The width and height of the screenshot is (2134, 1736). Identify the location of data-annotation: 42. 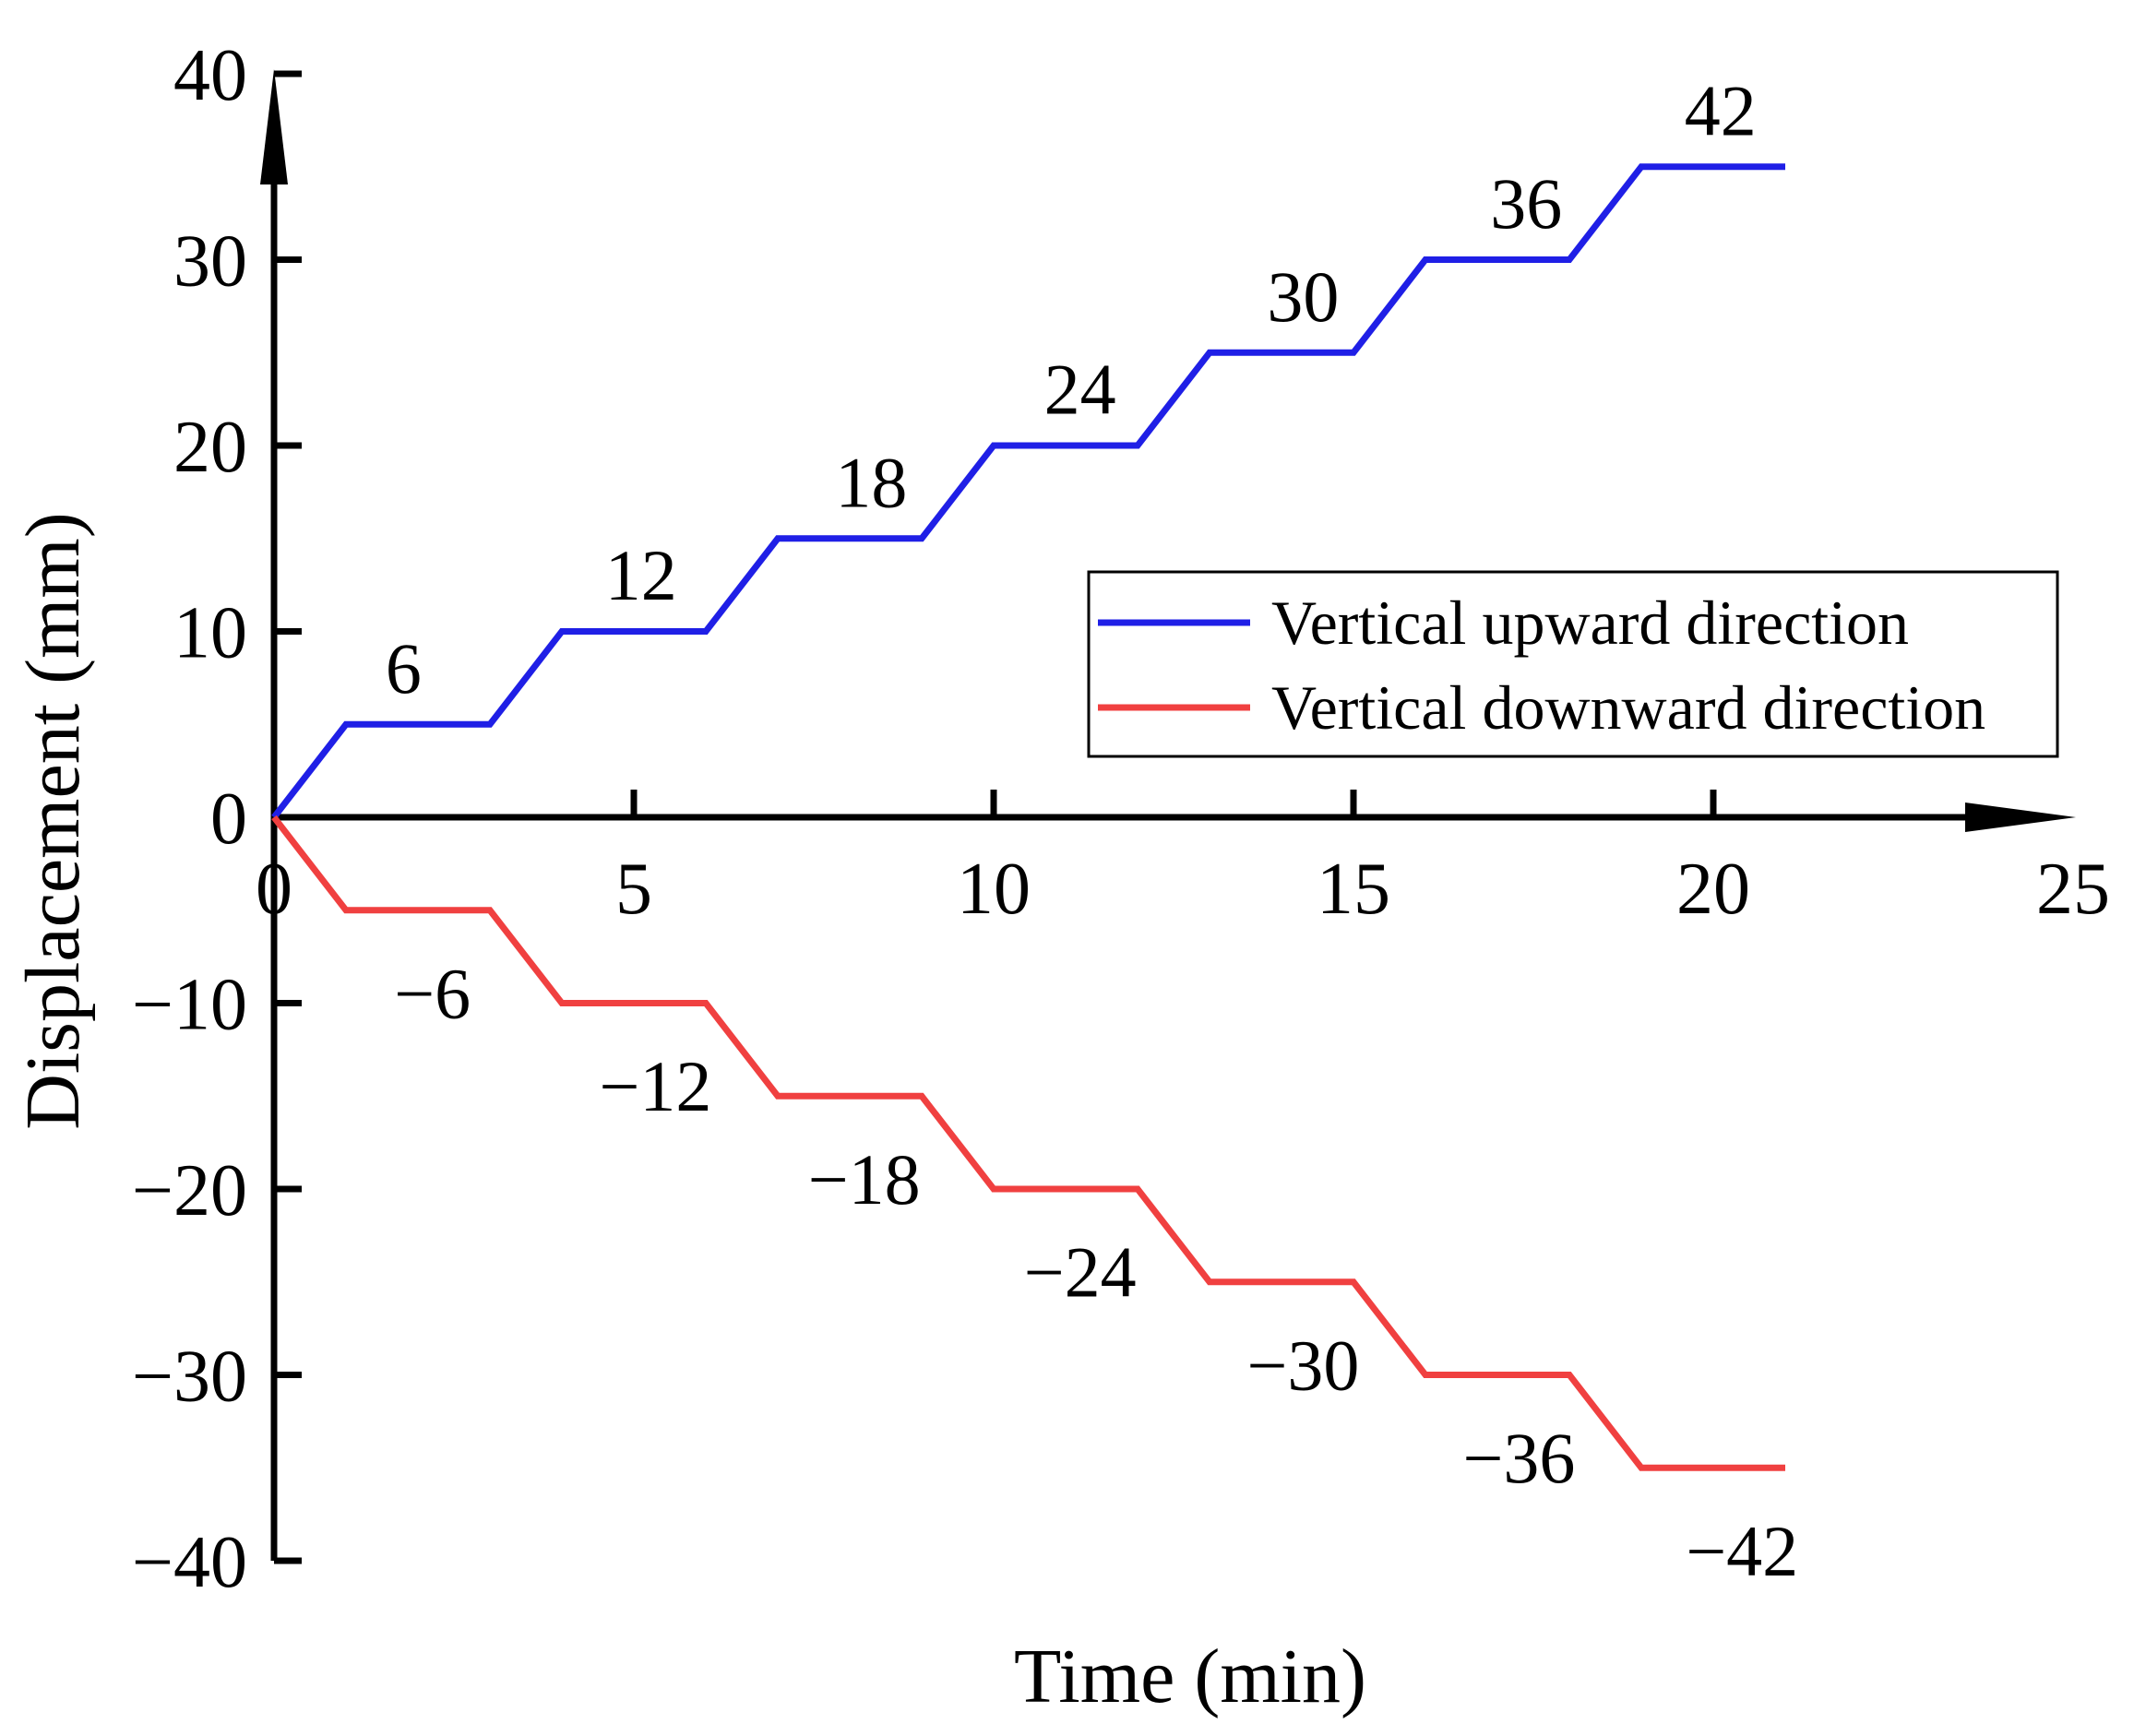
(1721, 110).